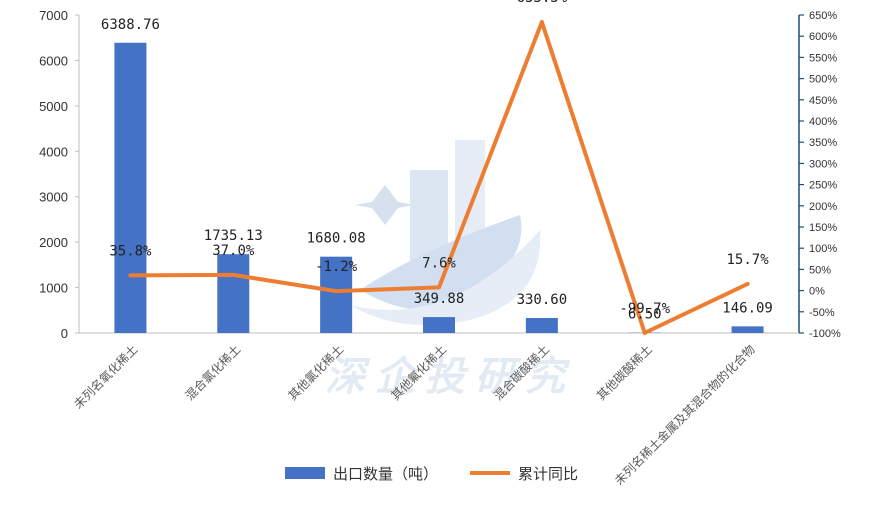 The height and width of the screenshot is (505, 877). Describe the element at coordinates (820, 270) in the screenshot. I see `y-right-tick-label: 50%` at that location.